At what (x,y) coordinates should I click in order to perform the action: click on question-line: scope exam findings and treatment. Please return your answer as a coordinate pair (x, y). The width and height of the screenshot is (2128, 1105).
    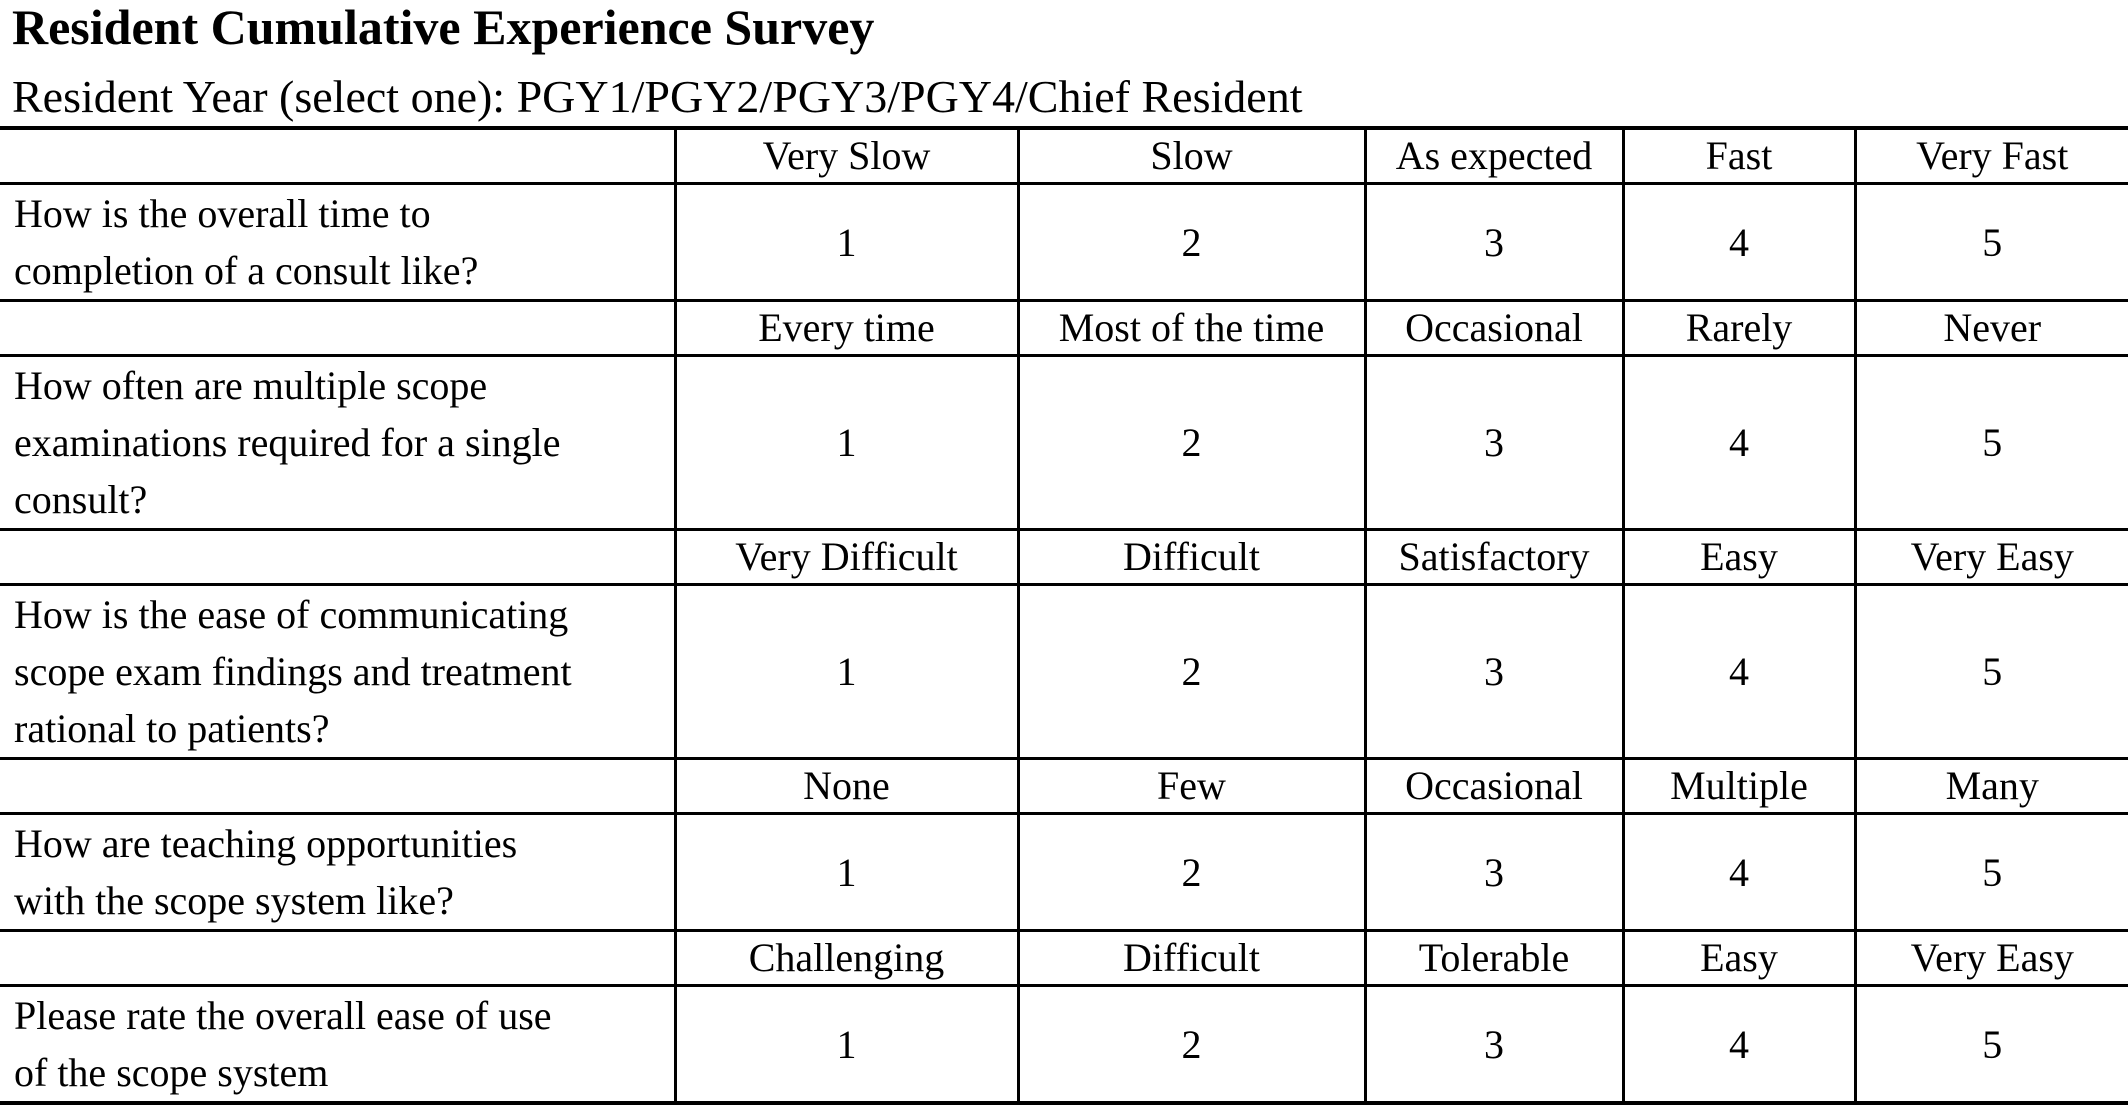
    Looking at the image, I should click on (293, 671).